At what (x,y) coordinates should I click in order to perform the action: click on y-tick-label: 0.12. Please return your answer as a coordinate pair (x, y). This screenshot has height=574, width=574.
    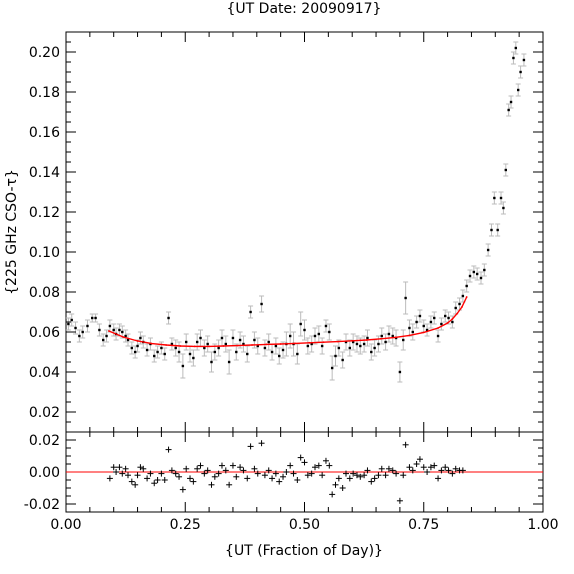
    Looking at the image, I should click on (44, 213).